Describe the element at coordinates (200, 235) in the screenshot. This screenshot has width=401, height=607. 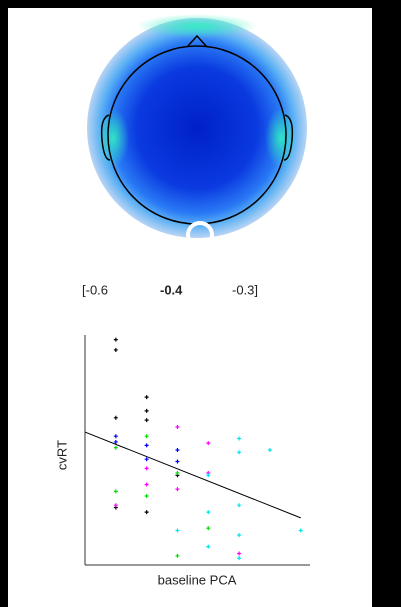
I see `electrode-marker` at that location.